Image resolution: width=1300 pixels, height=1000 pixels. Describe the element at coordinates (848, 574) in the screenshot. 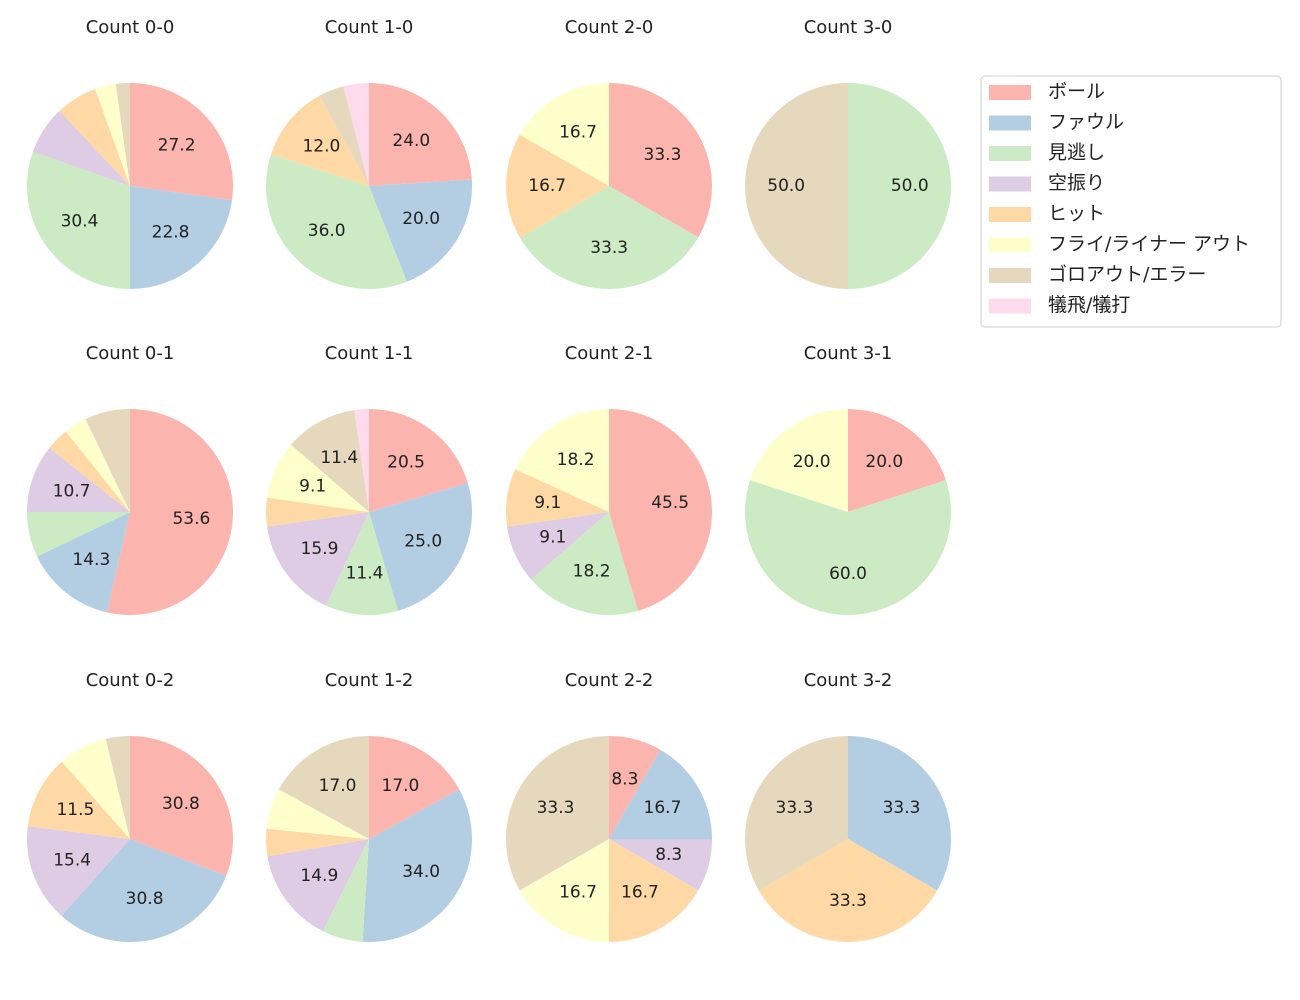

I see `slice-label: 60.0` at that location.